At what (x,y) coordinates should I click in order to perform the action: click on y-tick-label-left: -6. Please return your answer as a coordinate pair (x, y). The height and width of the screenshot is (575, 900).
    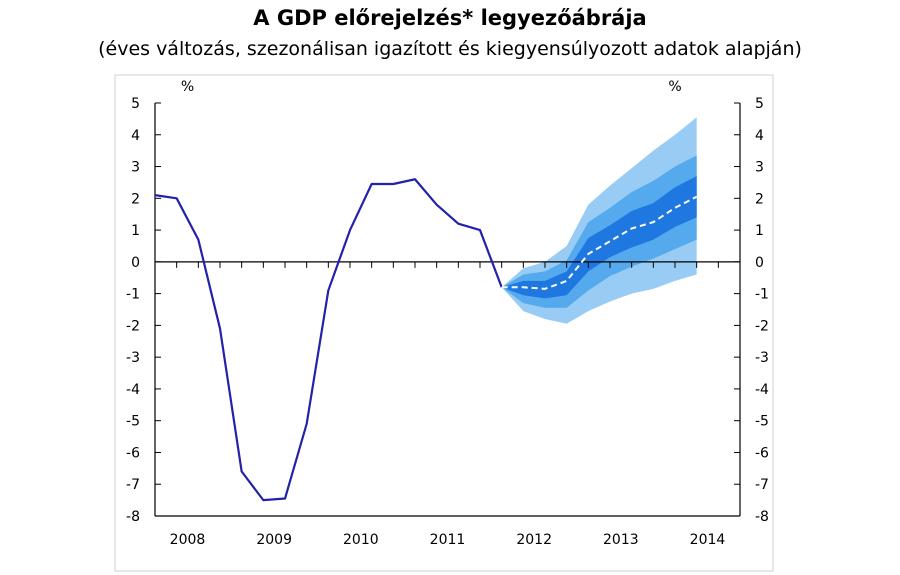
    Looking at the image, I should click on (133, 453).